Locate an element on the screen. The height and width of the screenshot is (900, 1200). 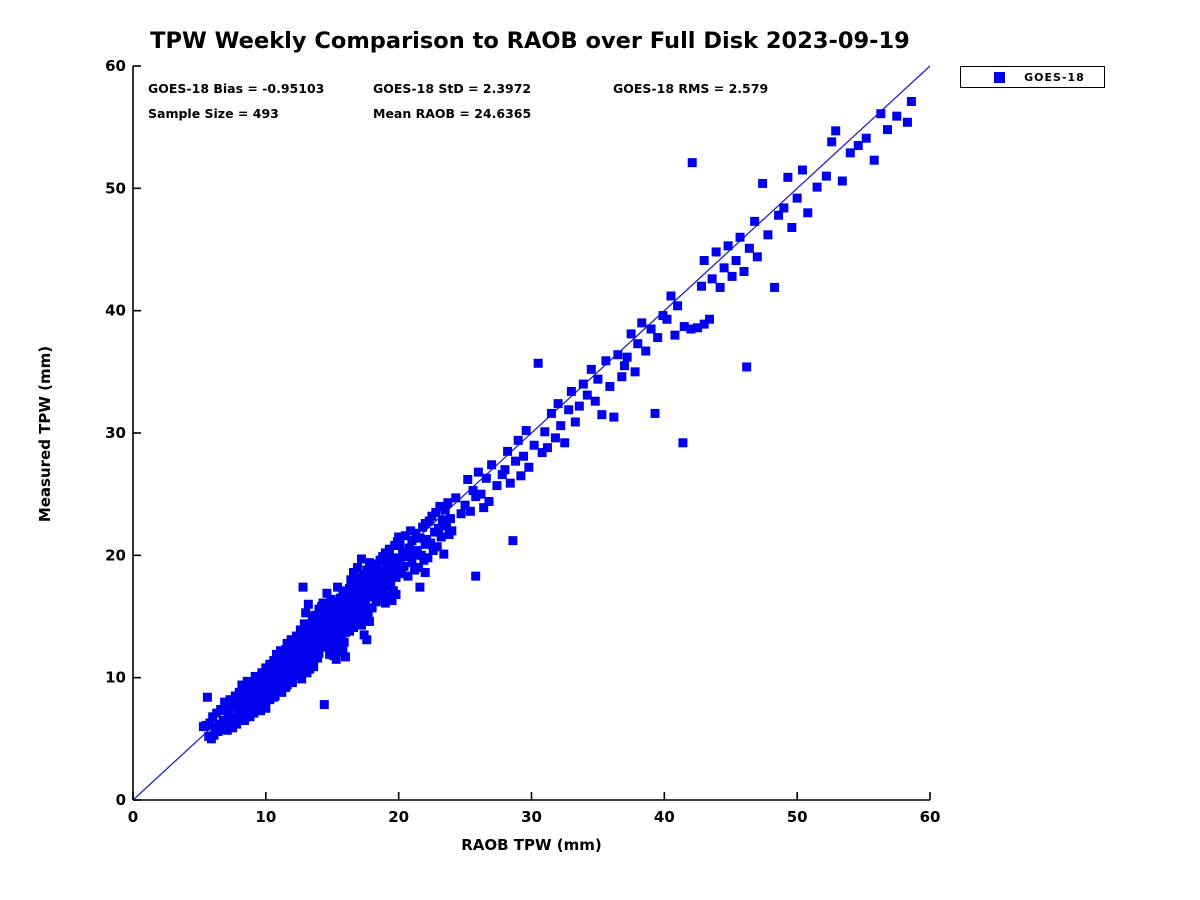
stat-sample-size: Sample Size = 493 is located at coordinates (213, 113).